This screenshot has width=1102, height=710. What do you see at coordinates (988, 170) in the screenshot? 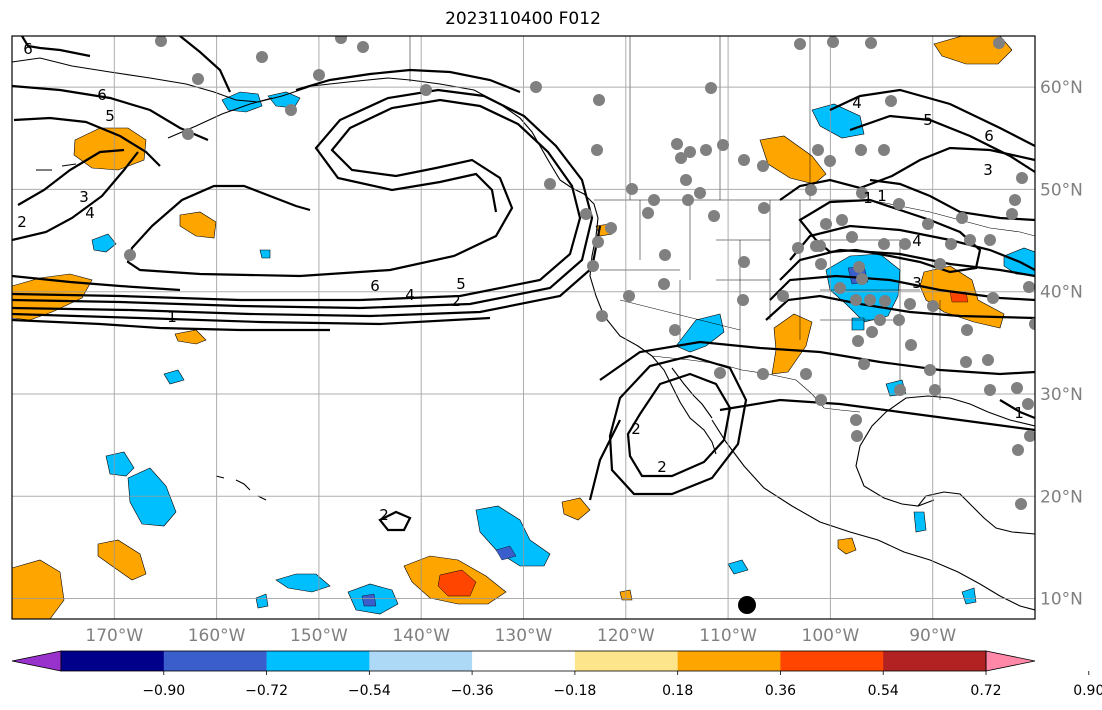
I see `contour-value-label: 3` at bounding box center [988, 170].